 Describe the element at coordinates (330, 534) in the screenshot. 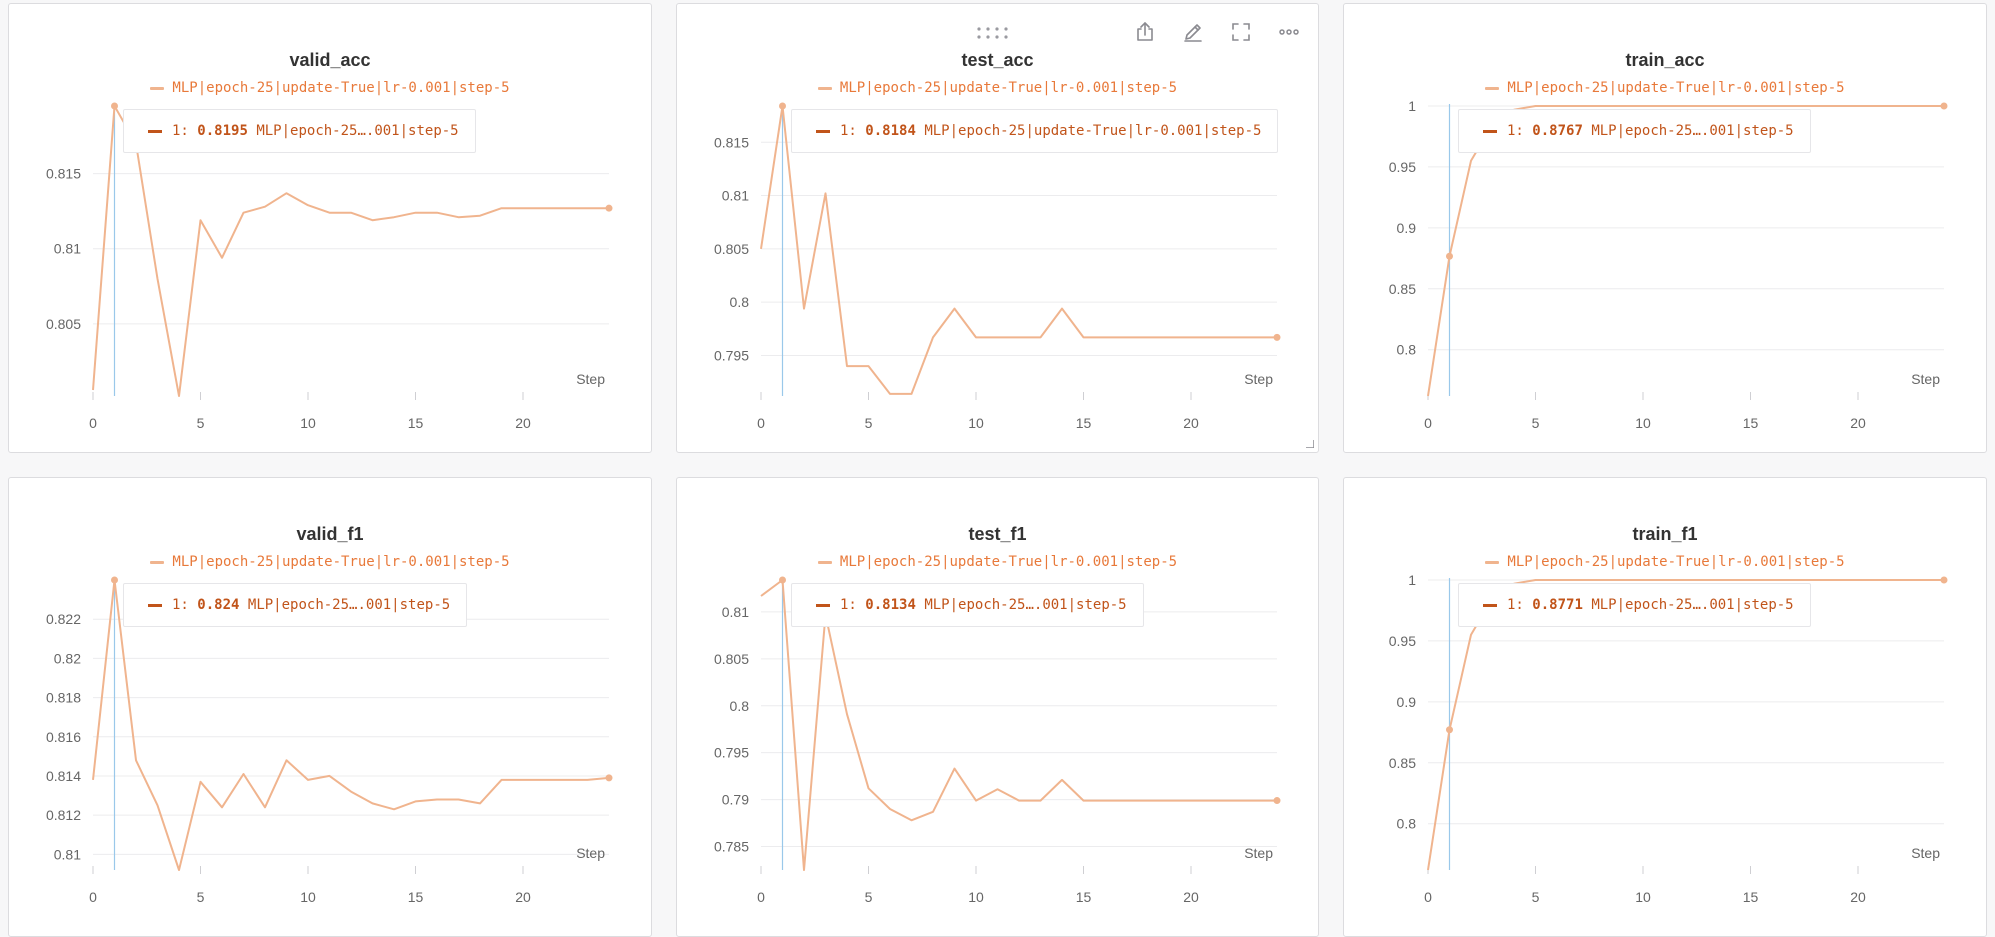

I see `chart-title: valid_f1` at that location.